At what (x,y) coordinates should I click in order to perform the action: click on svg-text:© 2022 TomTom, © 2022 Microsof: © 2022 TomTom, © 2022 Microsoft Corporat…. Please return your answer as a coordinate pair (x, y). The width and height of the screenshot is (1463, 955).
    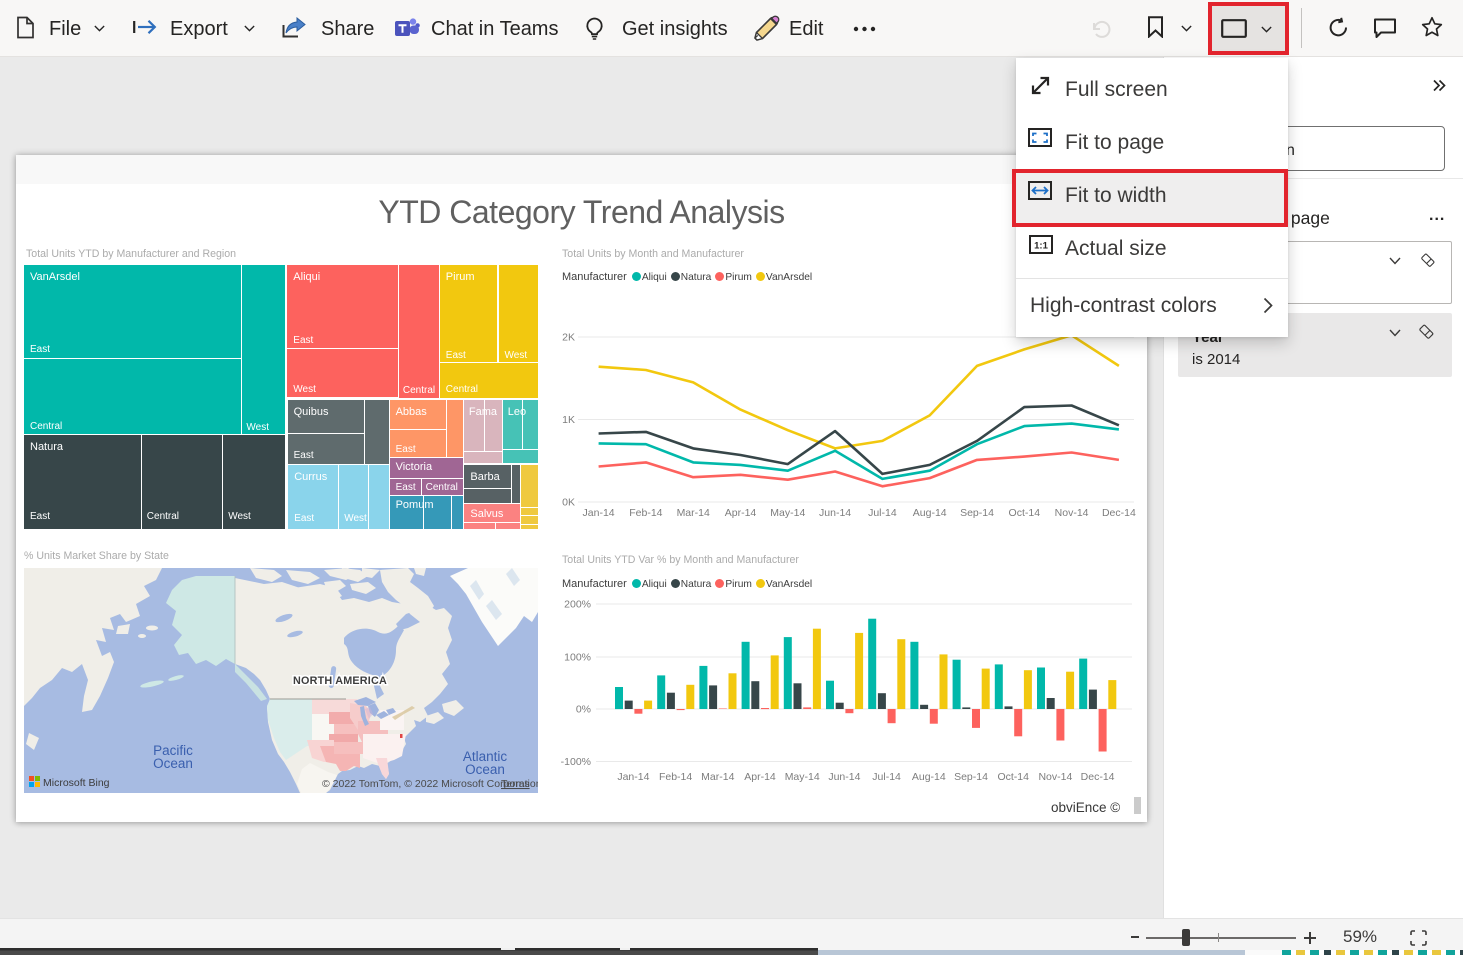
    Looking at the image, I should click on (430, 784).